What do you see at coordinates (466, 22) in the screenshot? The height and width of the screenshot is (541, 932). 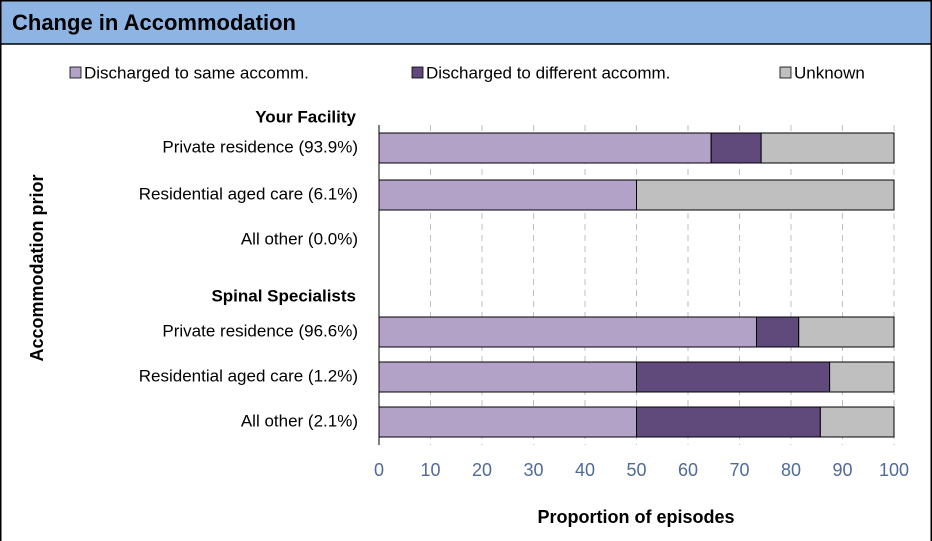 I see `title-bar` at bounding box center [466, 22].